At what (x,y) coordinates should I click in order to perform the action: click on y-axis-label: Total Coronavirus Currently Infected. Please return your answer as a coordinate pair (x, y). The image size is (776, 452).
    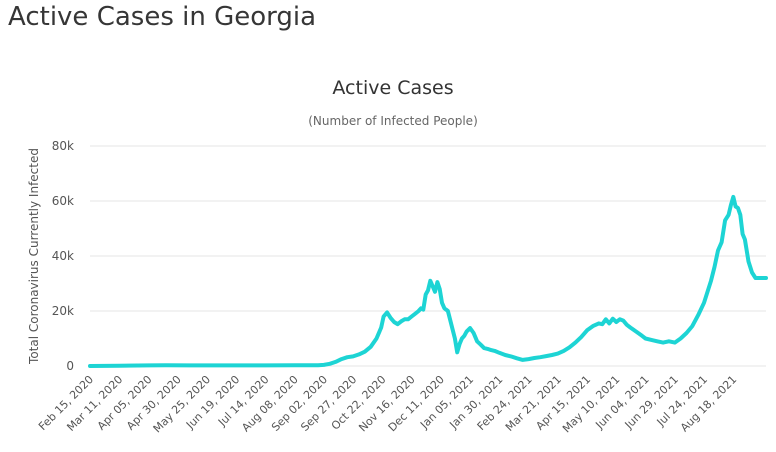
    Looking at the image, I should click on (34, 256).